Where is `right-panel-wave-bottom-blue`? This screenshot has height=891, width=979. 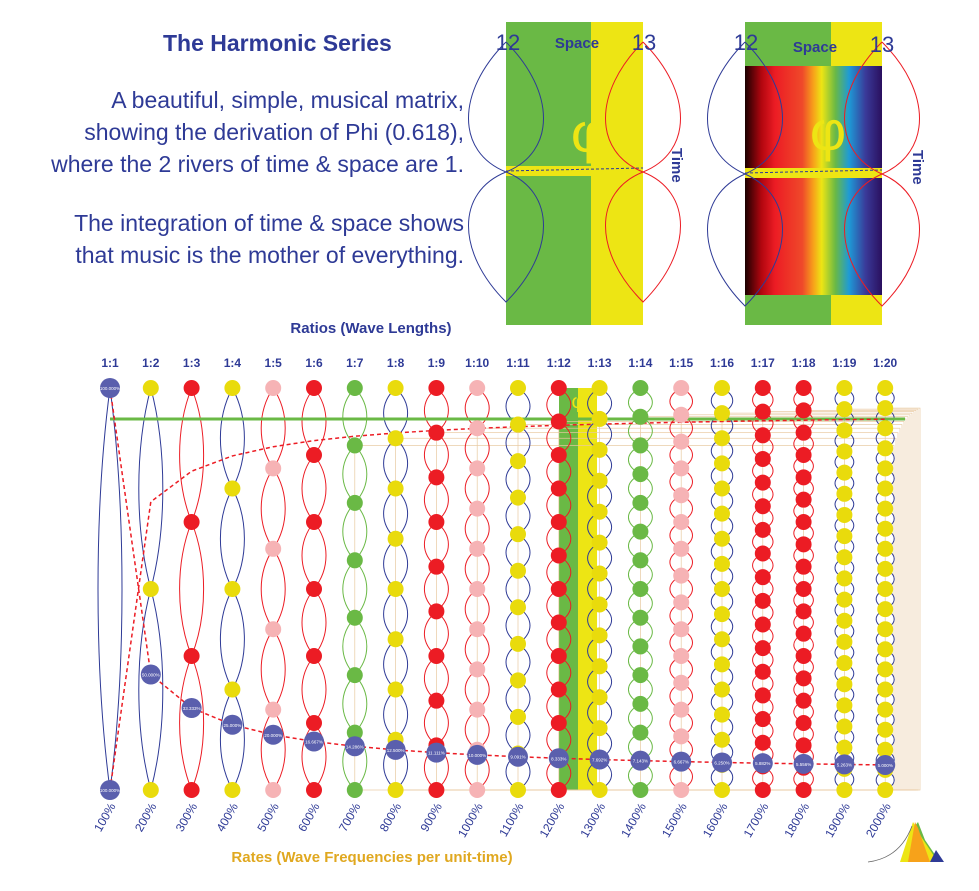 right-panel-wave-bottom-blue is located at coordinates (745, 240).